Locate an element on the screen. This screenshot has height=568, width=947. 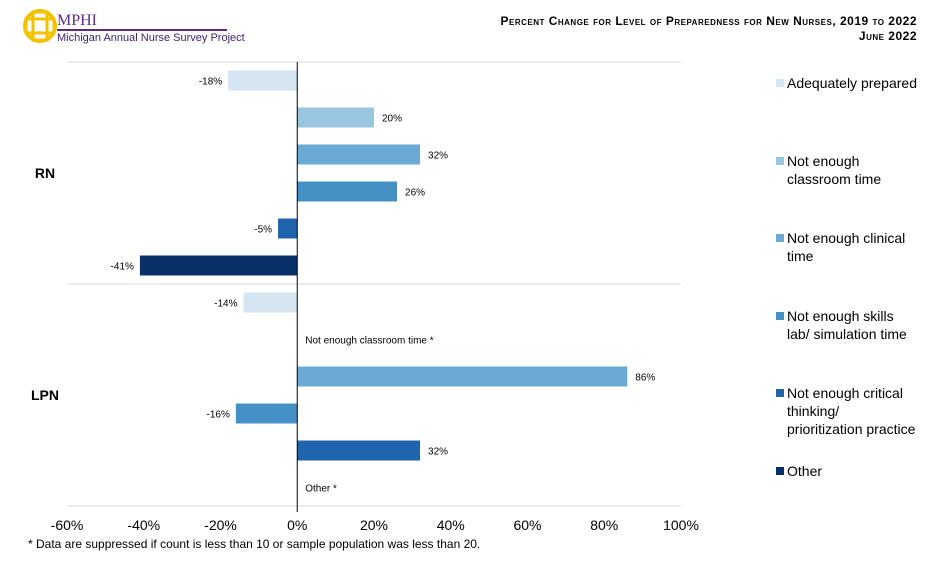
data-label: -5% is located at coordinates (263, 230).